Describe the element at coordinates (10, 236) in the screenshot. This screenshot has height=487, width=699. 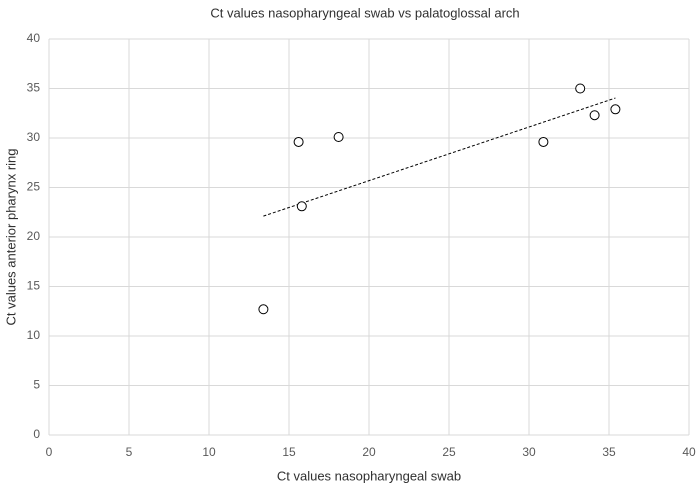
I see `y-axis-title: Ct values anterior pharynx ring` at that location.